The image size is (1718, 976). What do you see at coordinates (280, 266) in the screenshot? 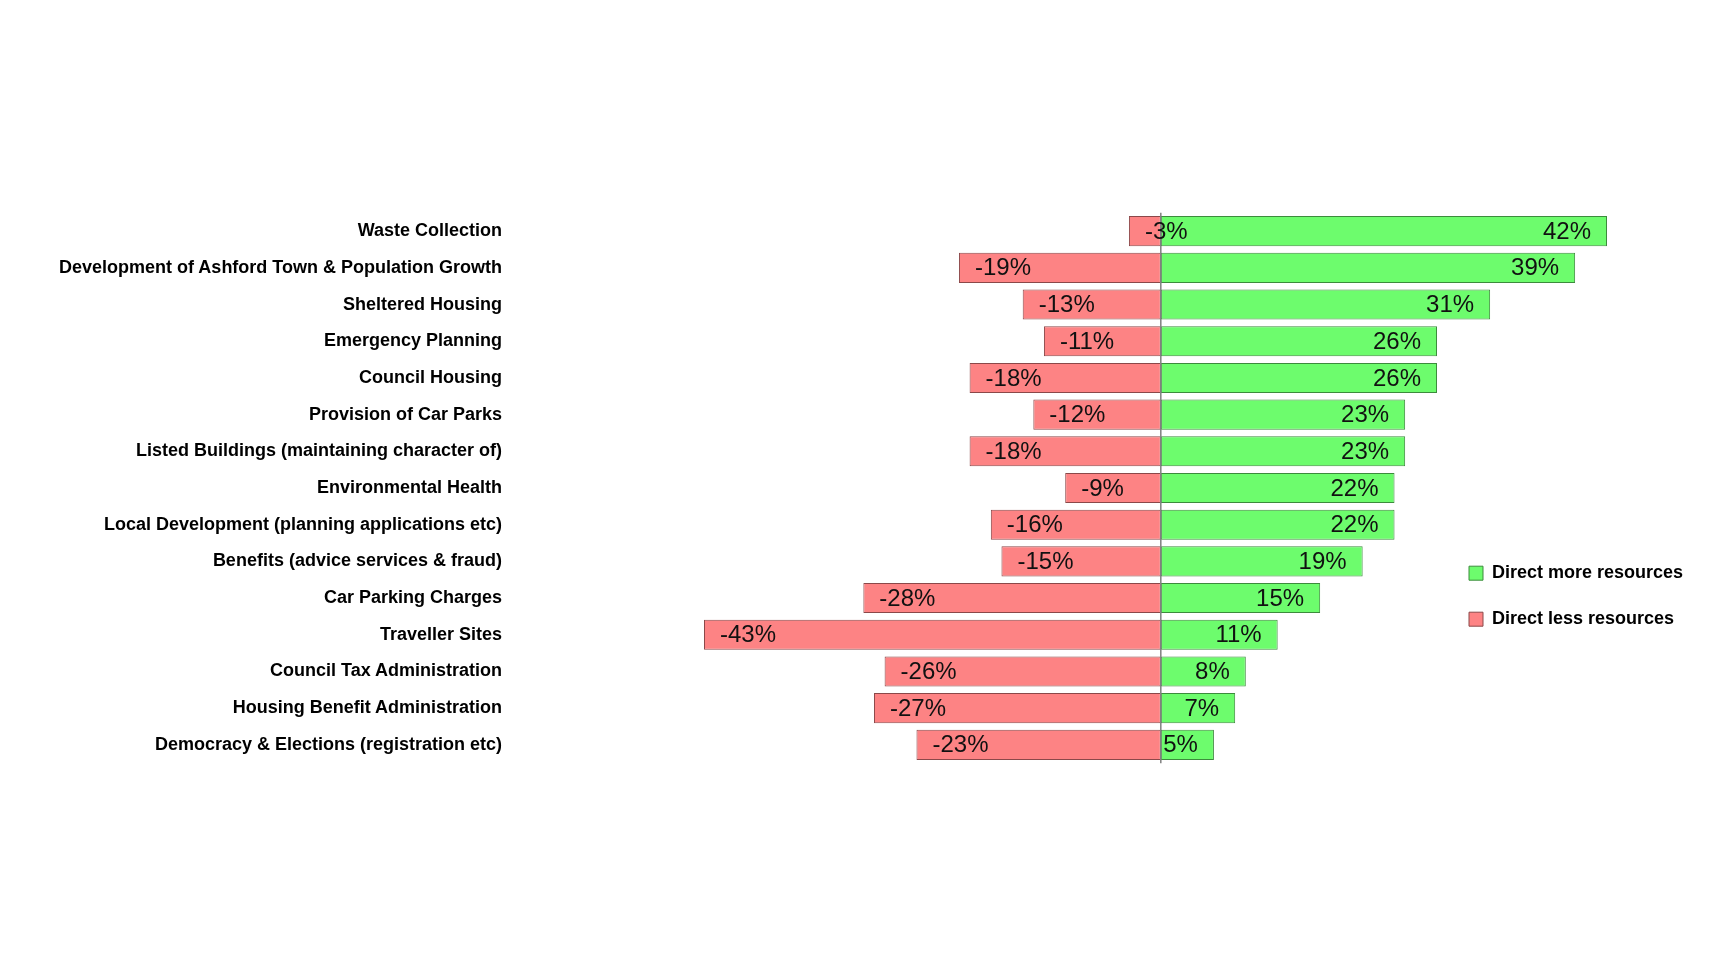
I see `y-tick-label: Development of Ashford Town & Population Growth` at bounding box center [280, 266].